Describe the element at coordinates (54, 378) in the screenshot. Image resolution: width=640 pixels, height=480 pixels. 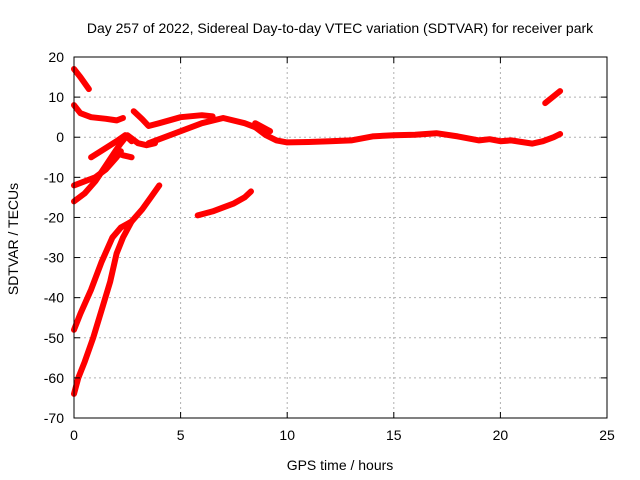
I see `y-tick-label: -60` at that location.